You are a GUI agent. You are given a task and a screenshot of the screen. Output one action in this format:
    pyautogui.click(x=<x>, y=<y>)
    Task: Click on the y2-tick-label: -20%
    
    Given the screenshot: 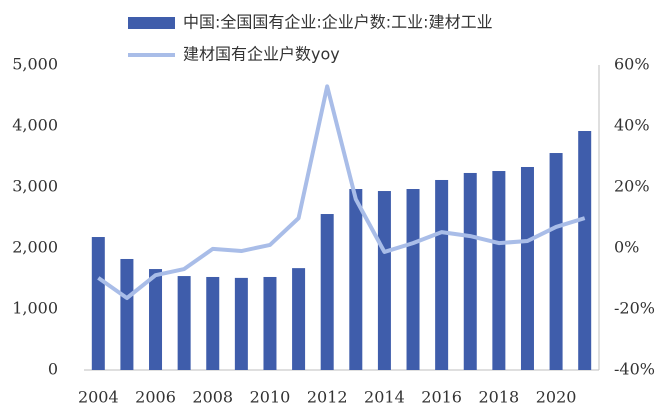 What is the action you would take?
    pyautogui.click(x=634, y=308)
    